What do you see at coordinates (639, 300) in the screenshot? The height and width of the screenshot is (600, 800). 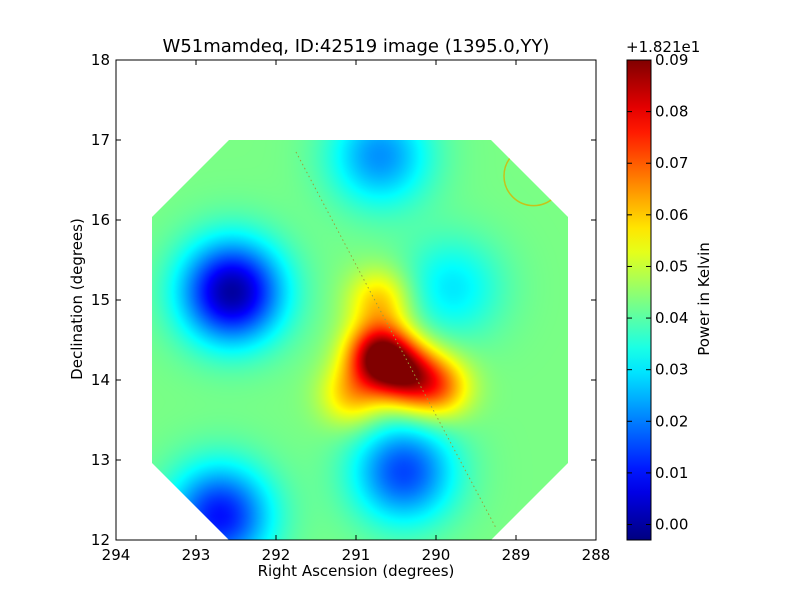 I see `colorbar-gradient` at bounding box center [639, 300].